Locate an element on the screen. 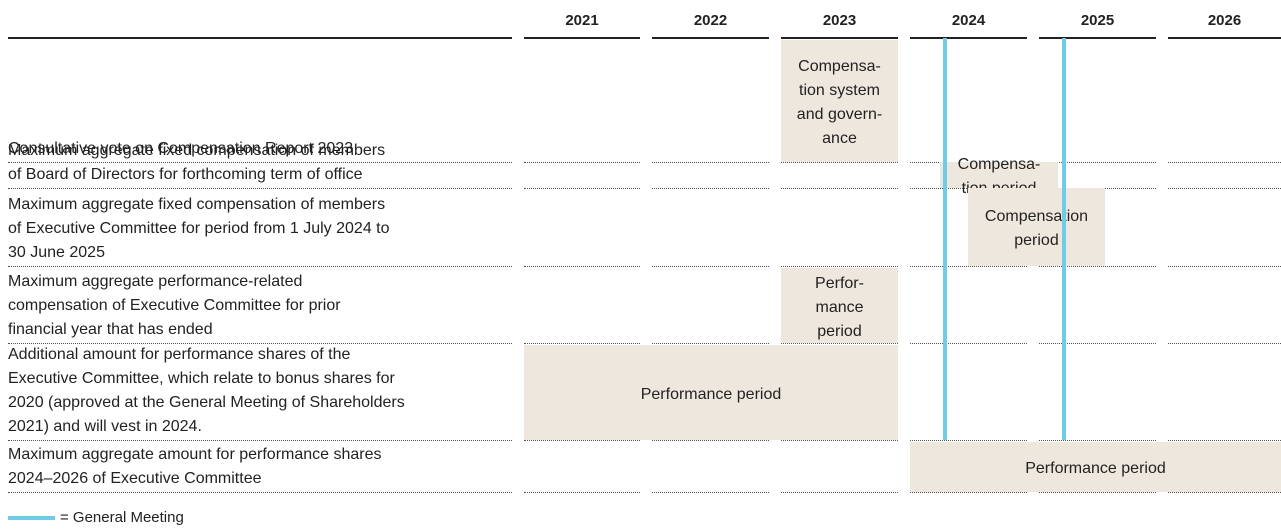 The width and height of the screenshot is (1281, 530). row-label: financial year that has ended is located at coordinates (110, 329).